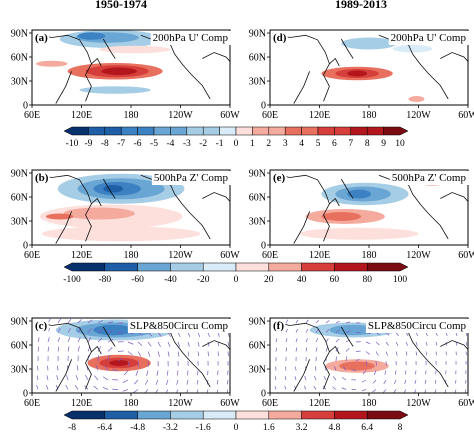  What do you see at coordinates (367, 144) in the screenshot?
I see `colorbar-tick-label: 8` at bounding box center [367, 144].